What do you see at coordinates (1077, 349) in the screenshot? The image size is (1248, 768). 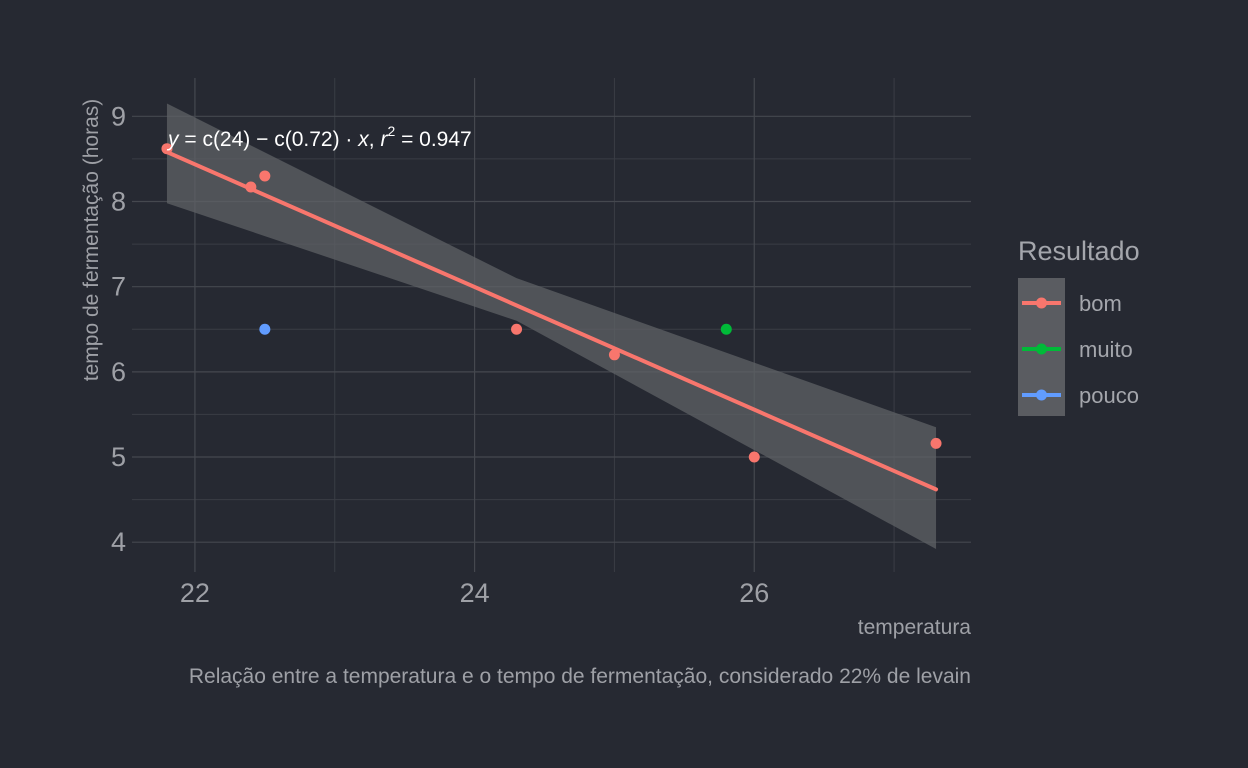 I see `legend-item-muito: muito` at bounding box center [1077, 349].